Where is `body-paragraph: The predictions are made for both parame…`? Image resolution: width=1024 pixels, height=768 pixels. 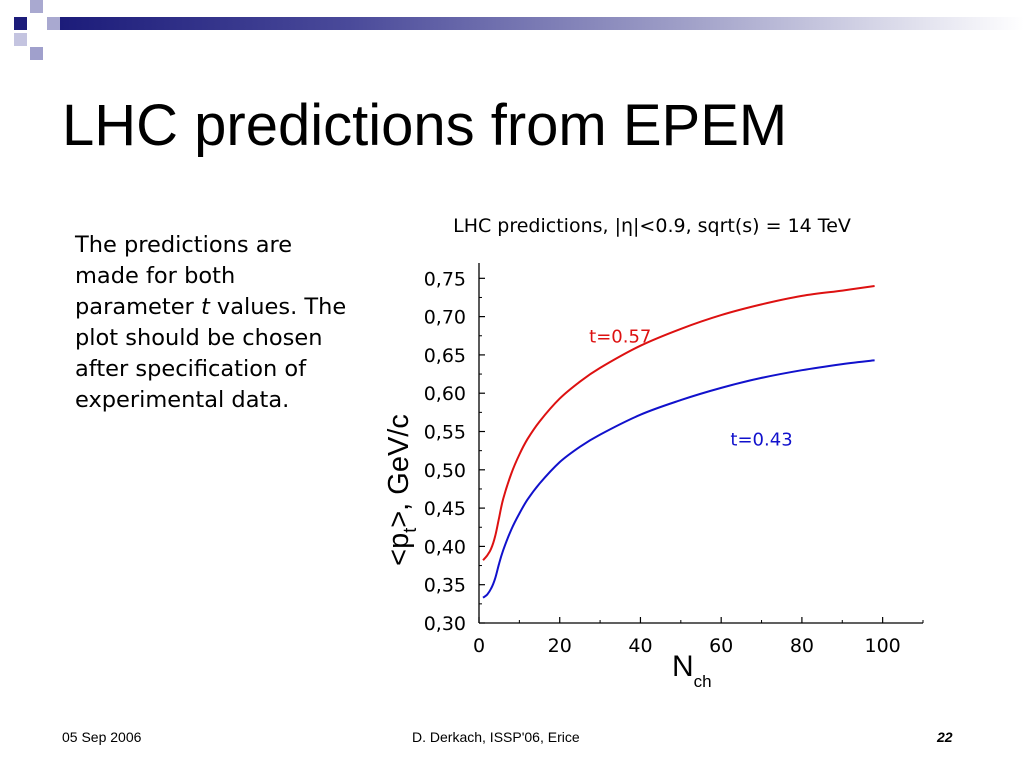
body-paragraph: The predictions are made for both parame… is located at coordinates (212, 323).